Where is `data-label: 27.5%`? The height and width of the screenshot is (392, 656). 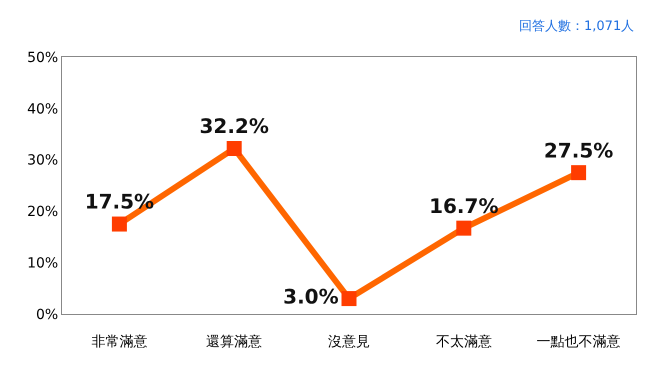 data-label: 27.5% is located at coordinates (579, 150).